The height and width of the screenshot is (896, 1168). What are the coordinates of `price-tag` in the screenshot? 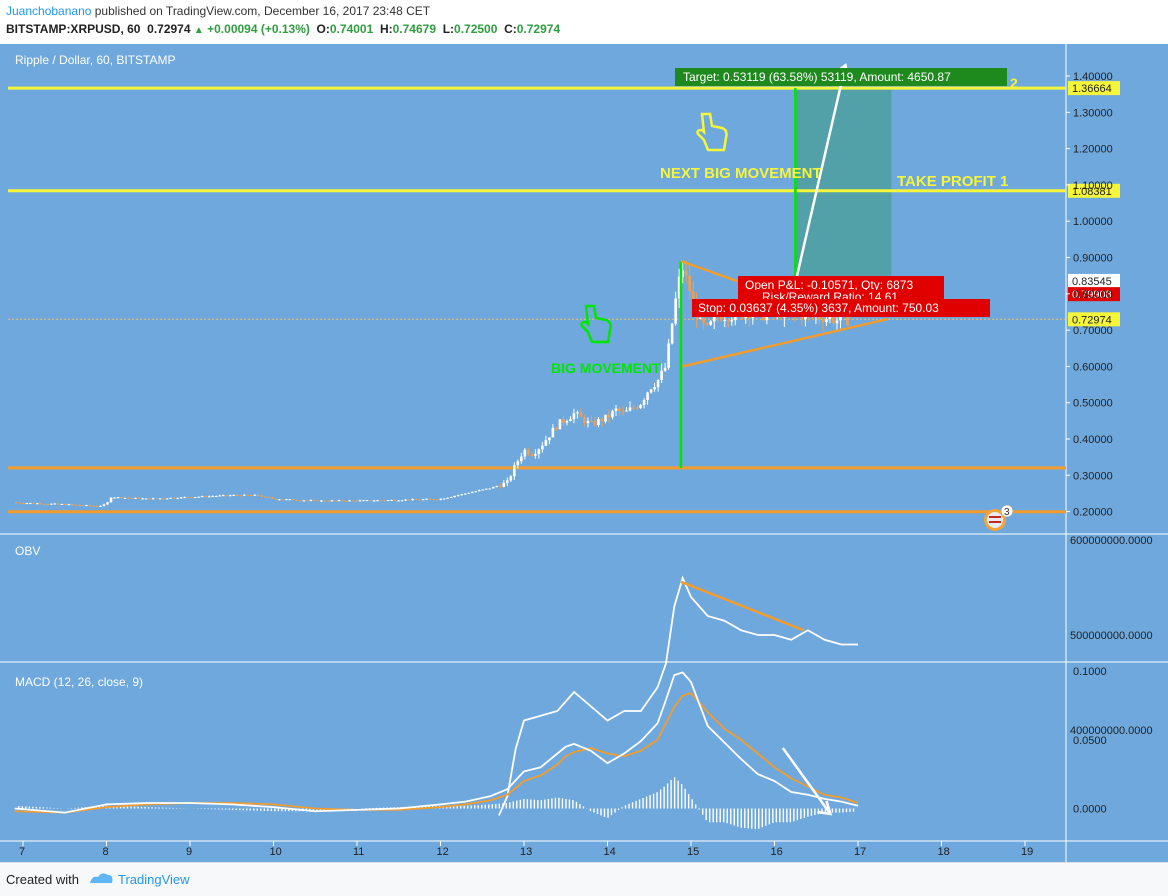 It's located at (1094, 294).